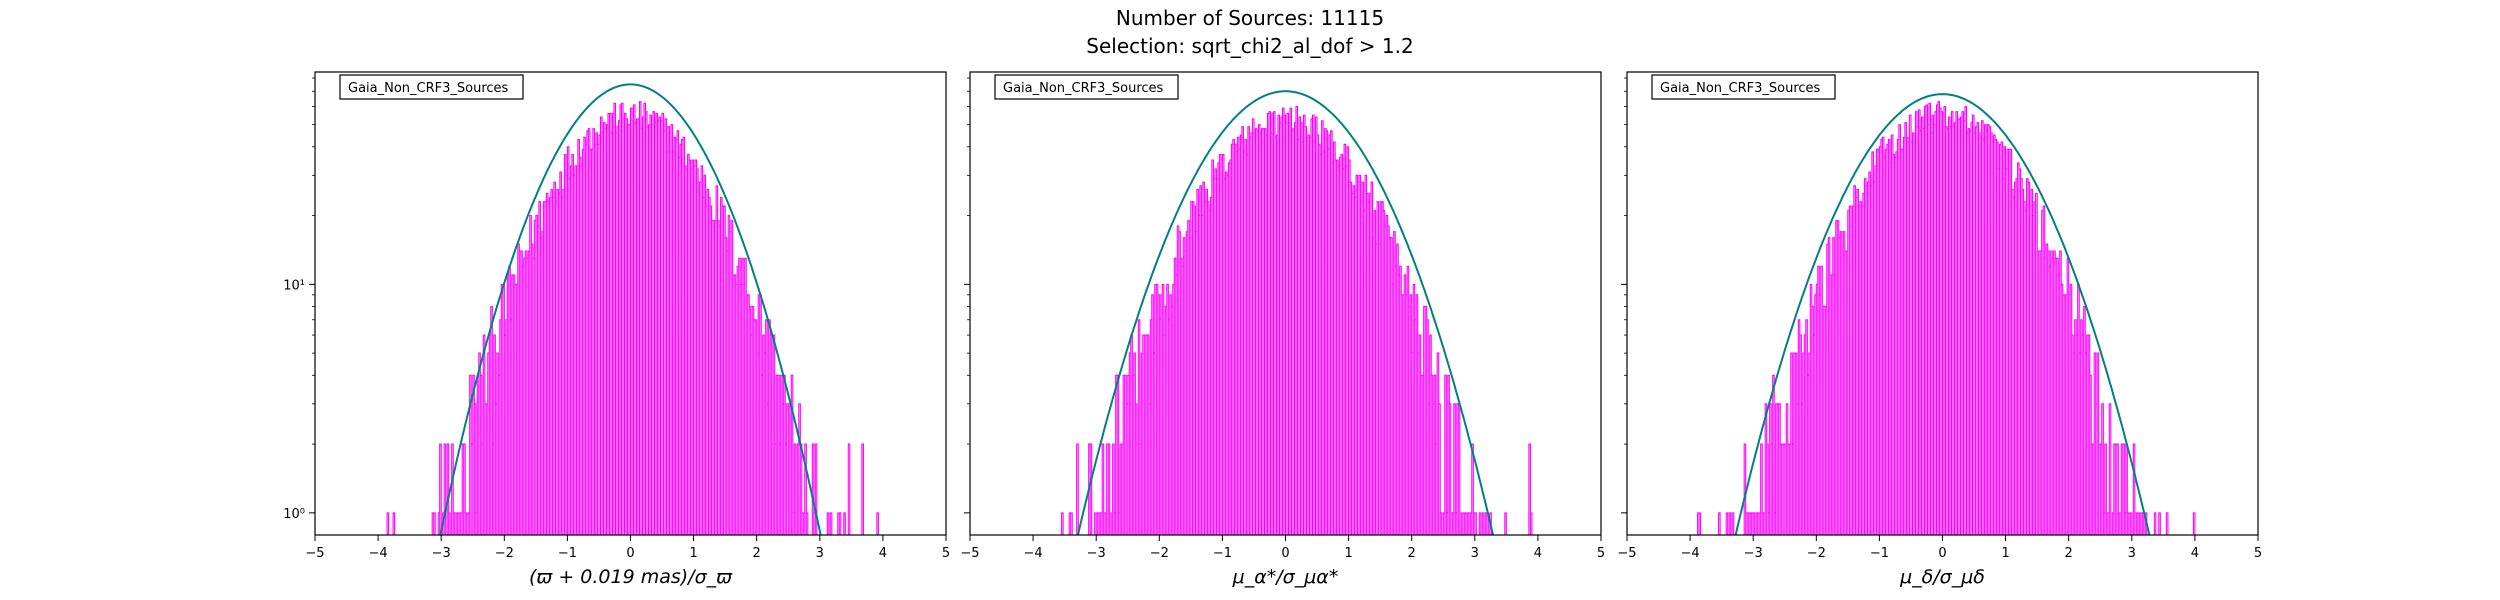 This screenshot has height=600, width=2500. I want to click on x-axis-label: μ_δ/σ_μδ, so click(1942, 577).